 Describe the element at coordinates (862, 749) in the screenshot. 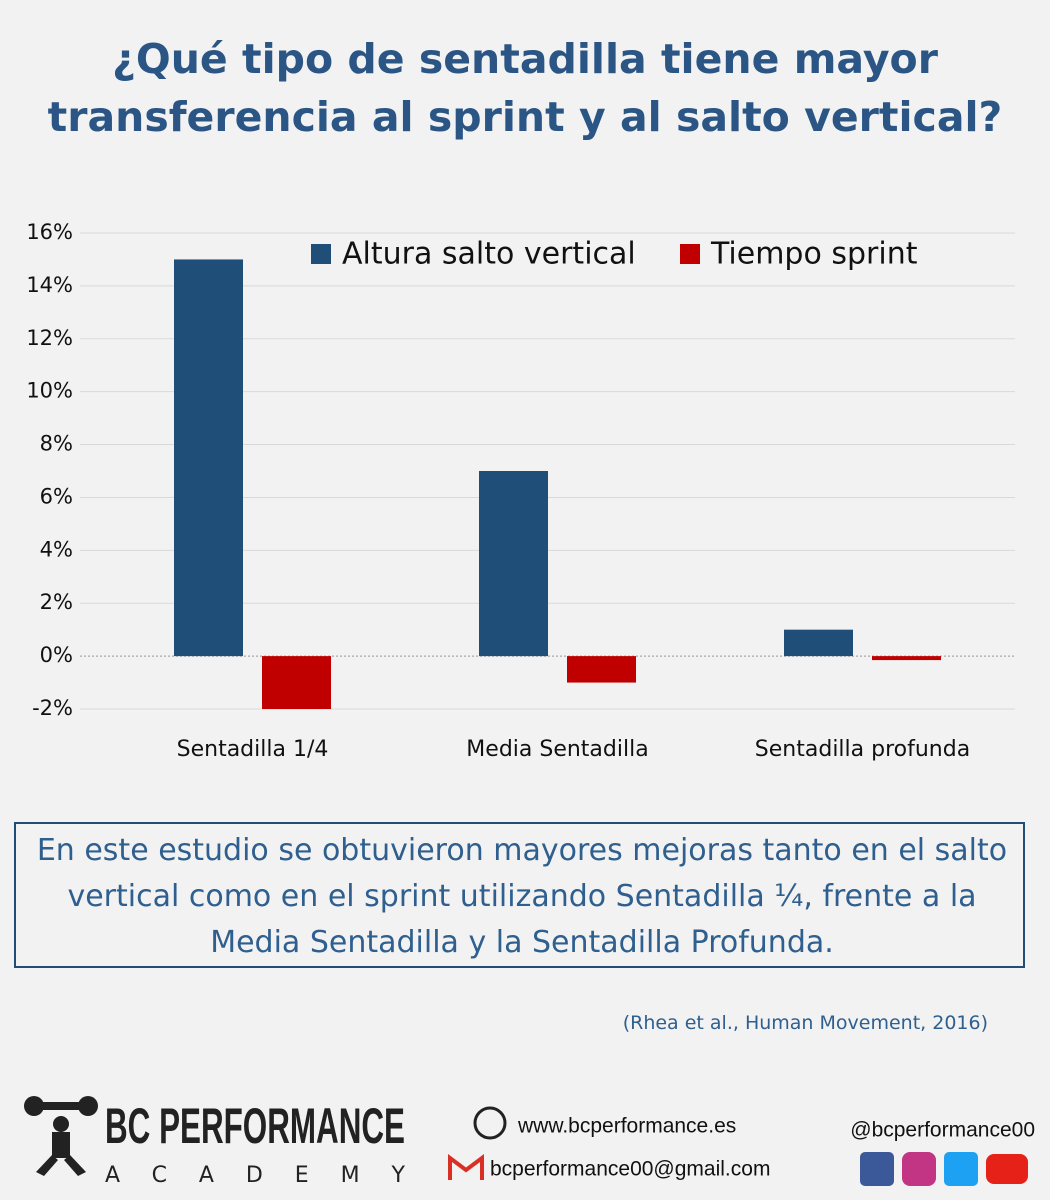

I see `x-tick-label: Sentadilla profunda` at that location.